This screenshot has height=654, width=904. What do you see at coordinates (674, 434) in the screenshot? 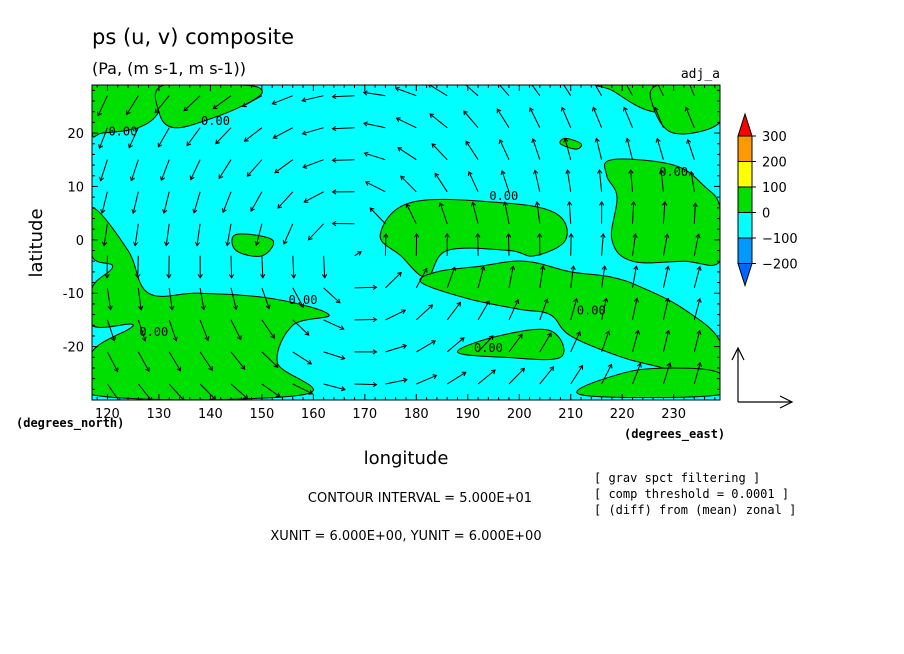
I see `x-unit-label: (degrees_east)` at bounding box center [674, 434].